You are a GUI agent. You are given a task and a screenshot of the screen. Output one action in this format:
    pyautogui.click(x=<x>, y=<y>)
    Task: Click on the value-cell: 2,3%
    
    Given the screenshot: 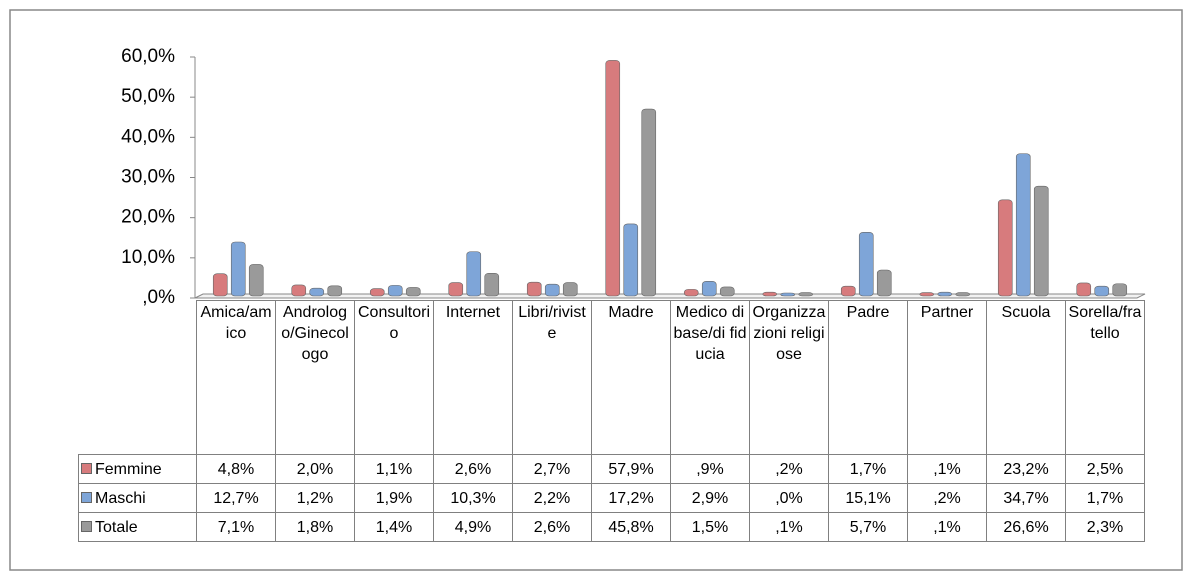 What is the action you would take?
    pyautogui.click(x=1105, y=527)
    